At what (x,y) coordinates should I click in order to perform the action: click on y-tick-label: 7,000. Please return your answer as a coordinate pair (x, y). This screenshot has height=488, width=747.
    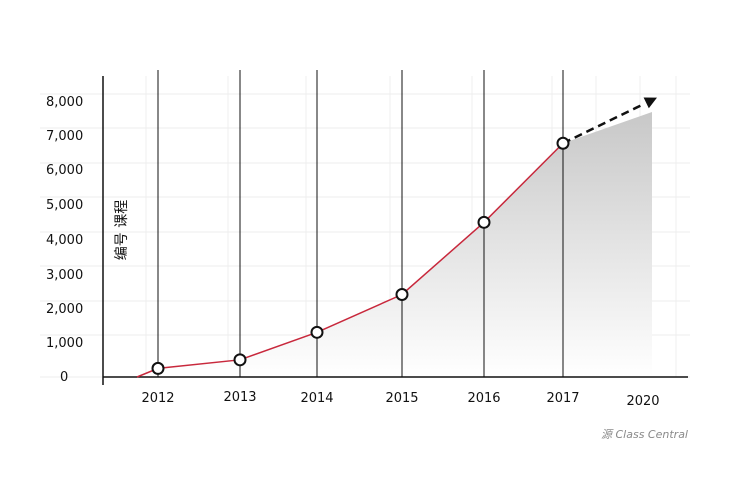
    Looking at the image, I should click on (64, 136).